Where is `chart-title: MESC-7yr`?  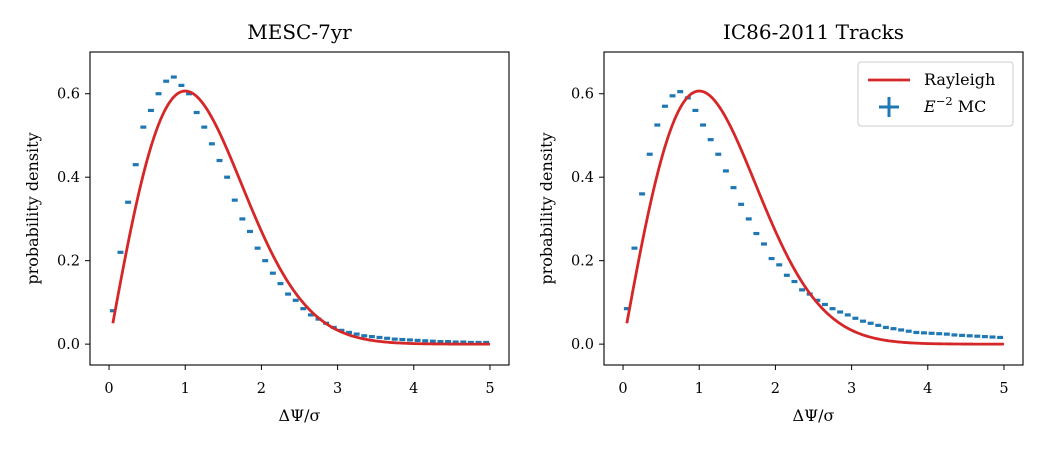
chart-title: MESC-7yr is located at coordinates (299, 32).